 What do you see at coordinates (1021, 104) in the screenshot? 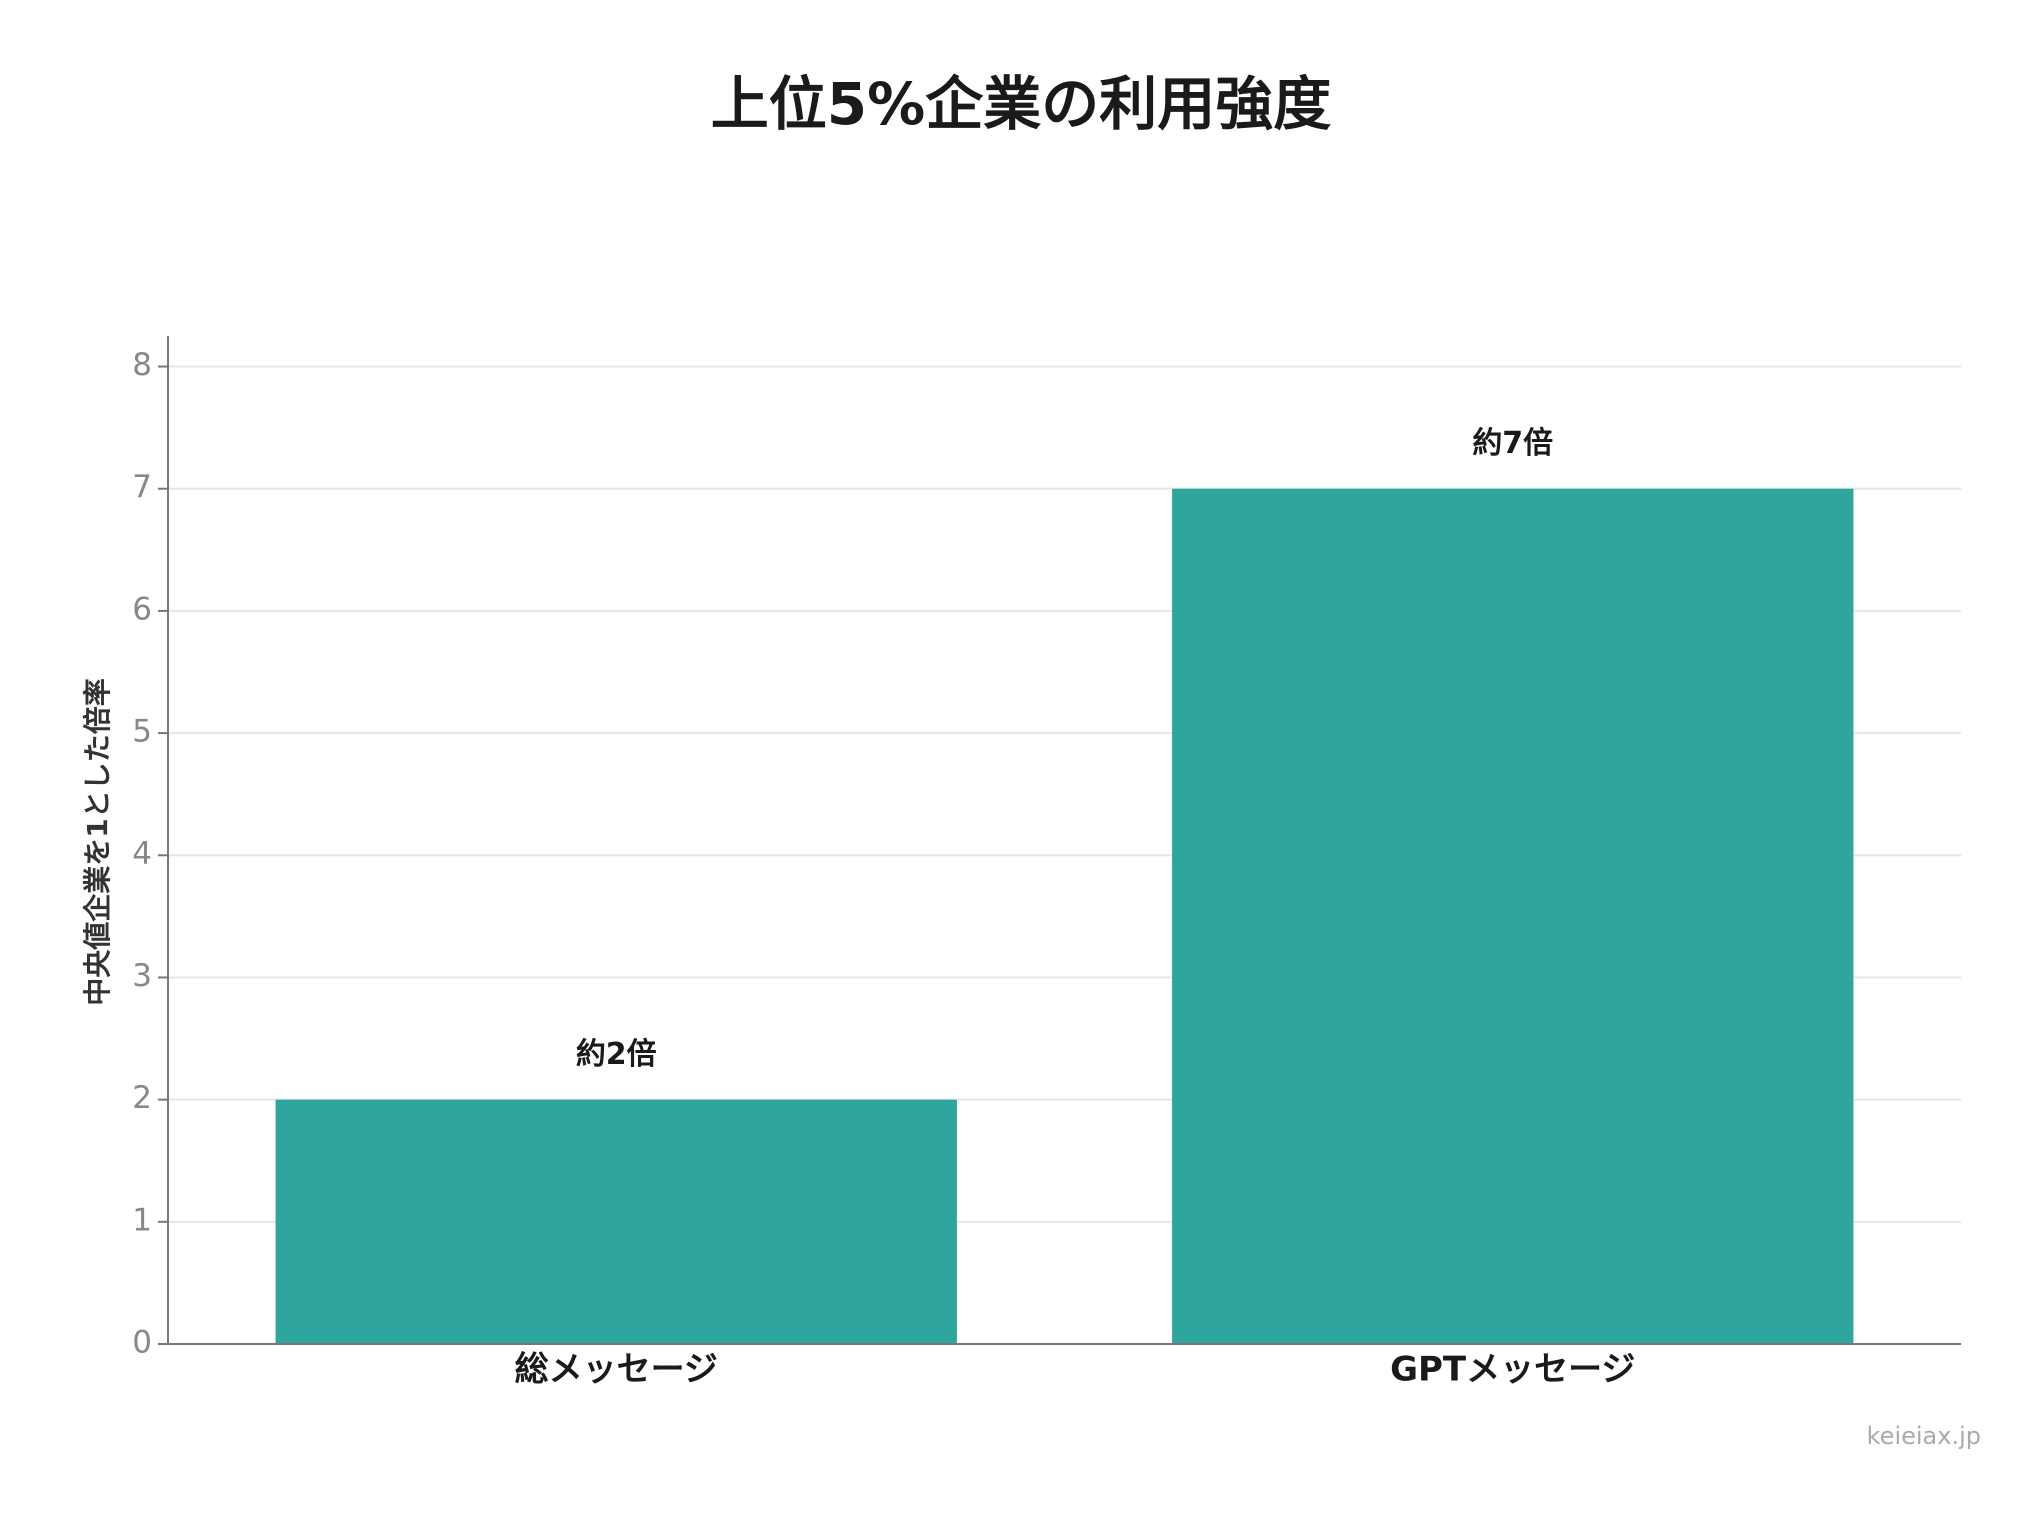
I see `chart-title: 上位5%企業の利用強度` at bounding box center [1021, 104].